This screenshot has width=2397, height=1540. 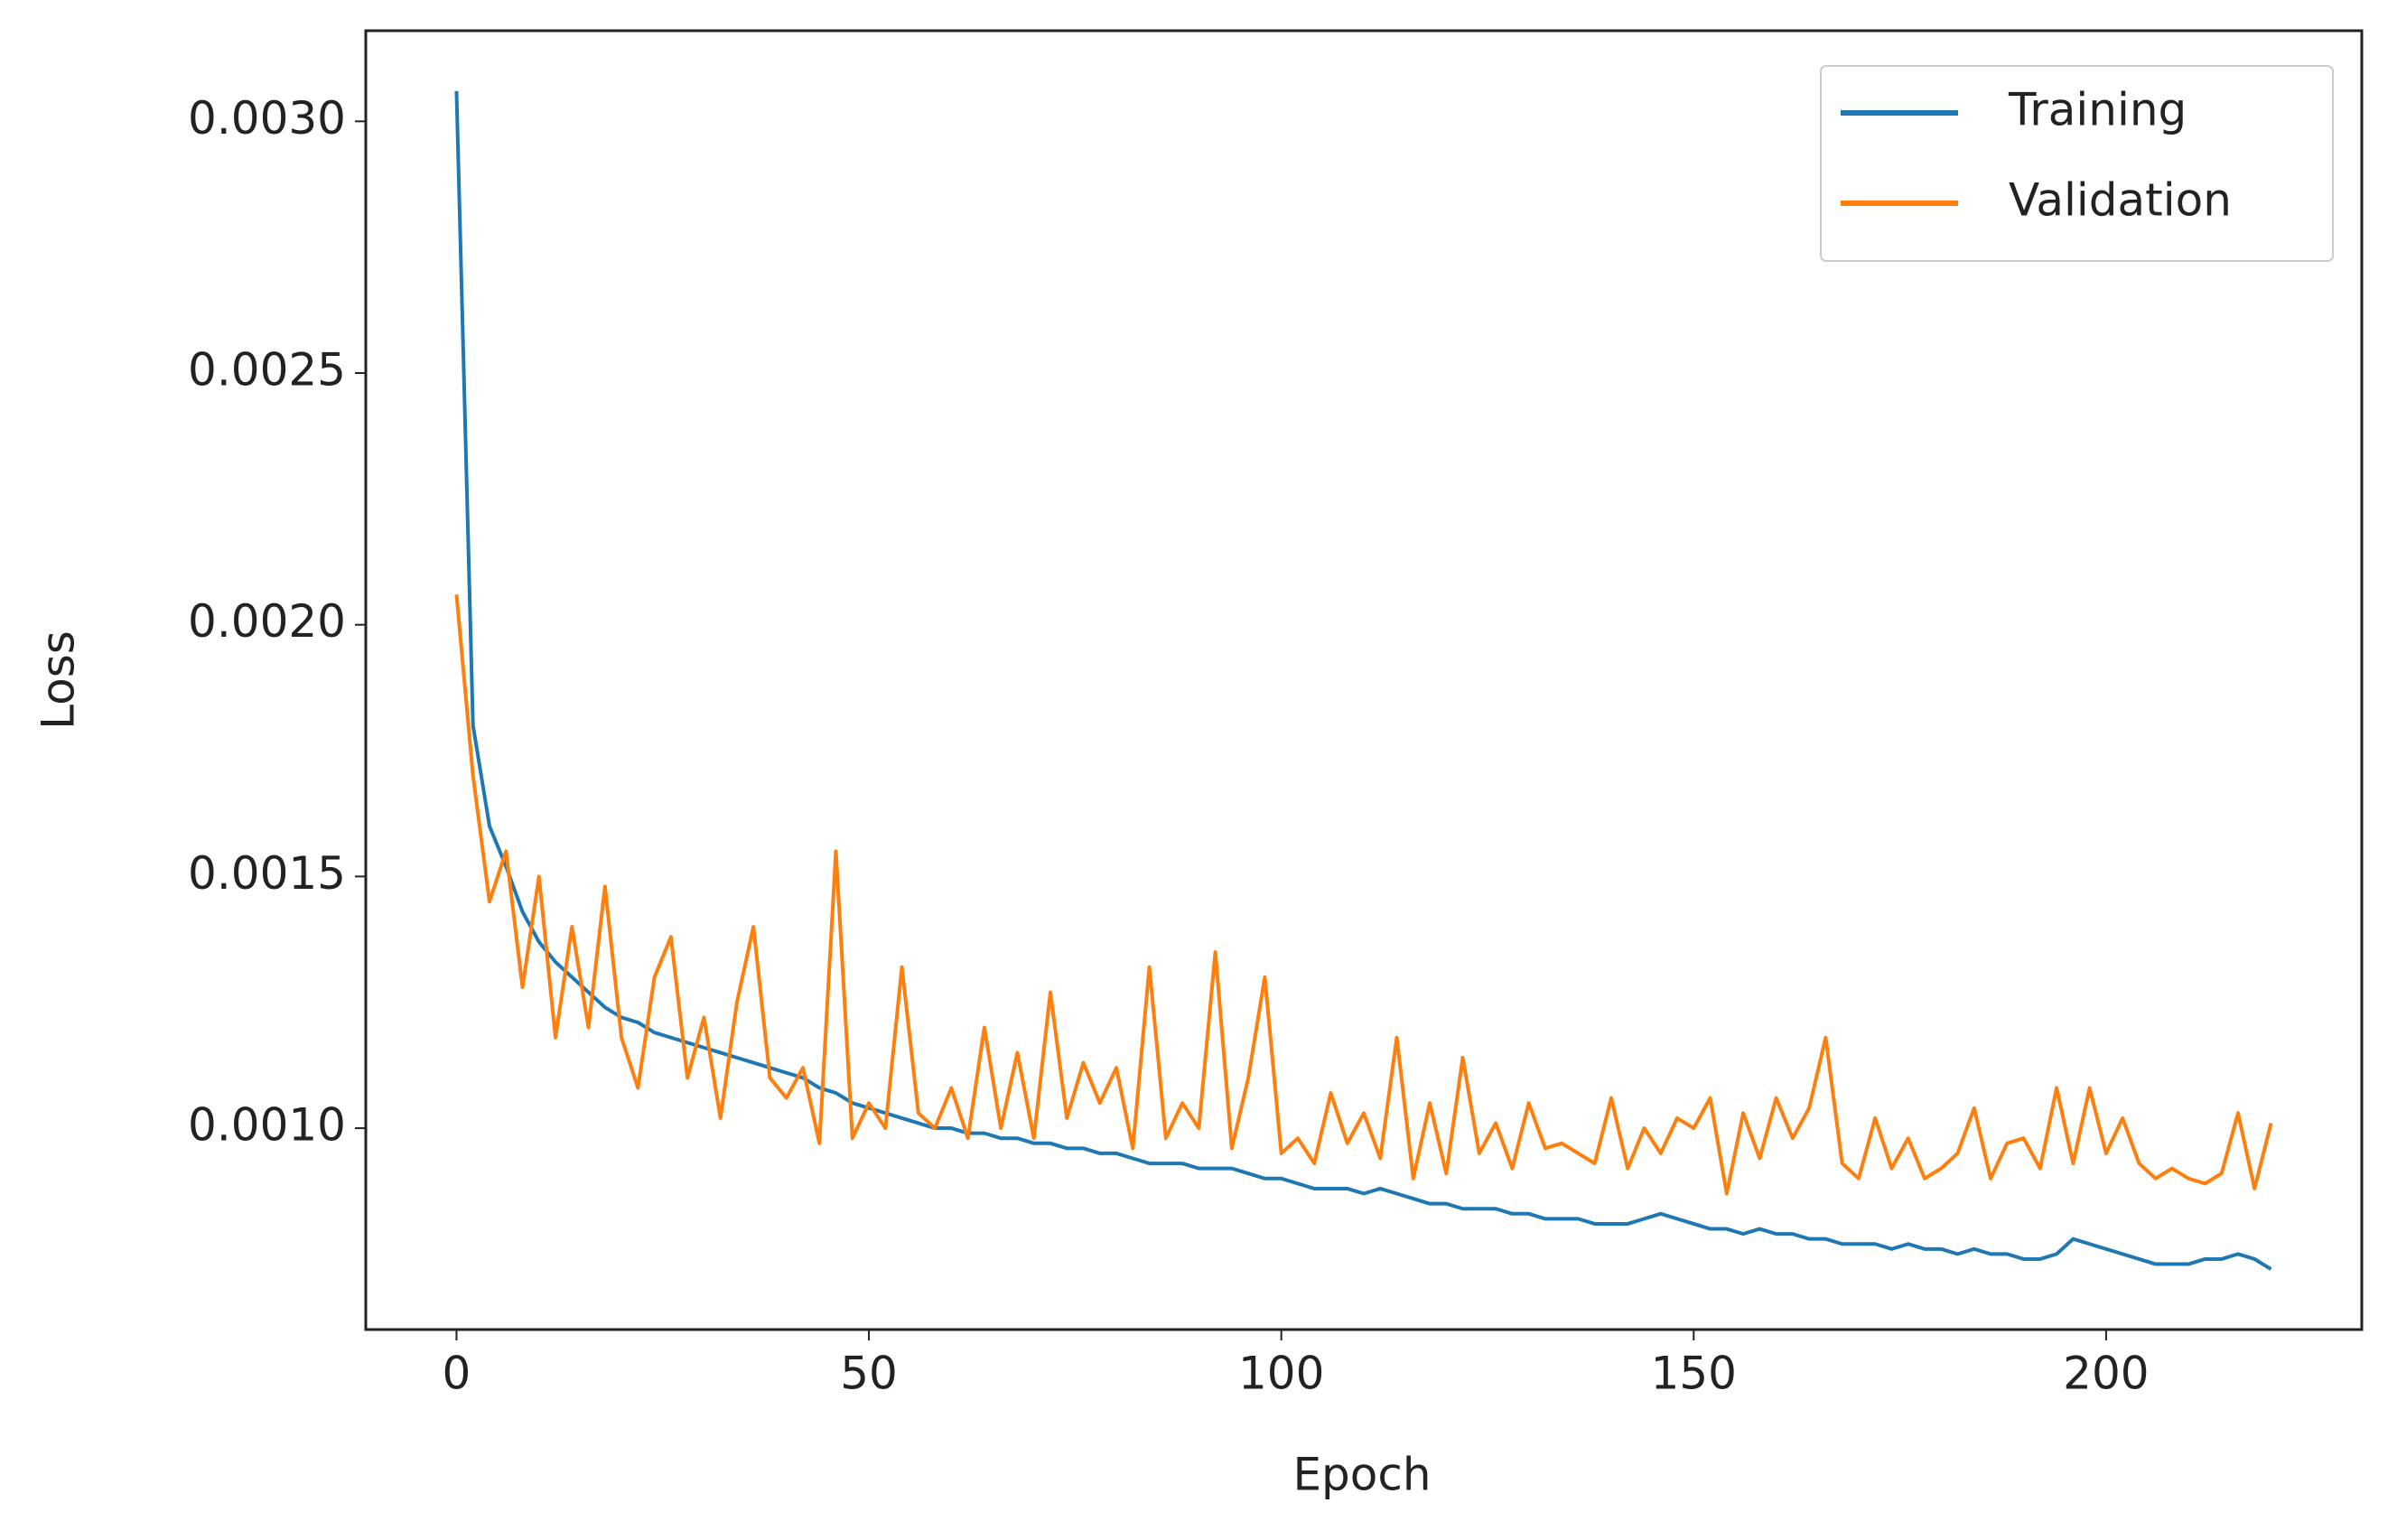 I want to click on y-tick-label: 0.0010, so click(x=267, y=1125).